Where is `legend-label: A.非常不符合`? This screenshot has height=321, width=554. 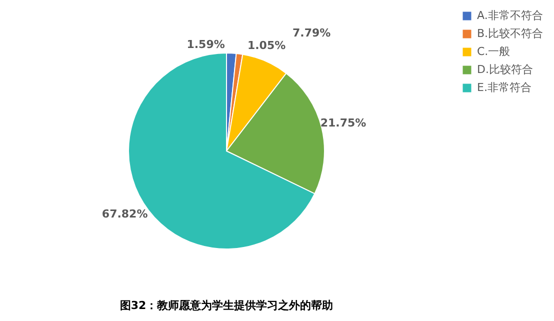 legend-label: A.非常不符合 is located at coordinates (510, 15).